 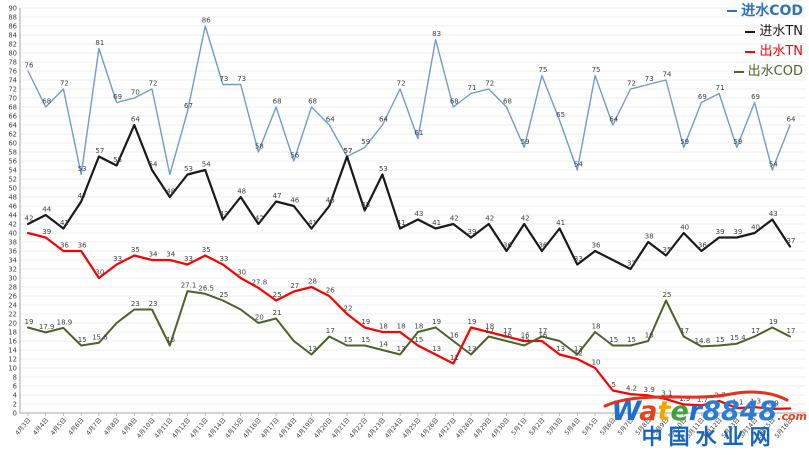 I want to click on data-label-进水COD: 86, so click(x=206, y=21).